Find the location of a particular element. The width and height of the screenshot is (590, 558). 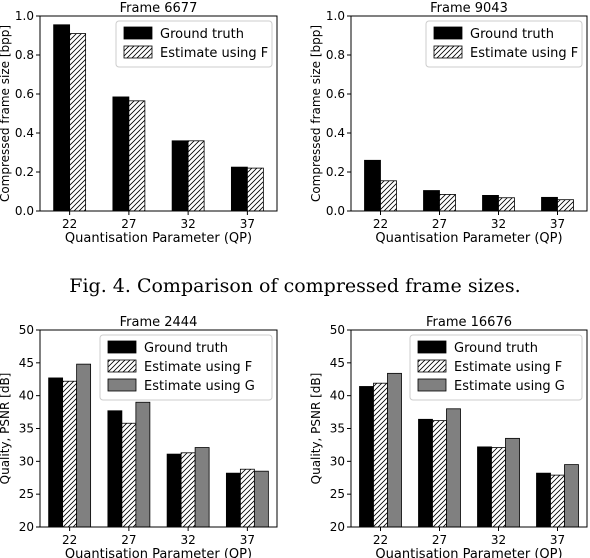

y-tick-label: 0.8 is located at coordinates (24, 55).